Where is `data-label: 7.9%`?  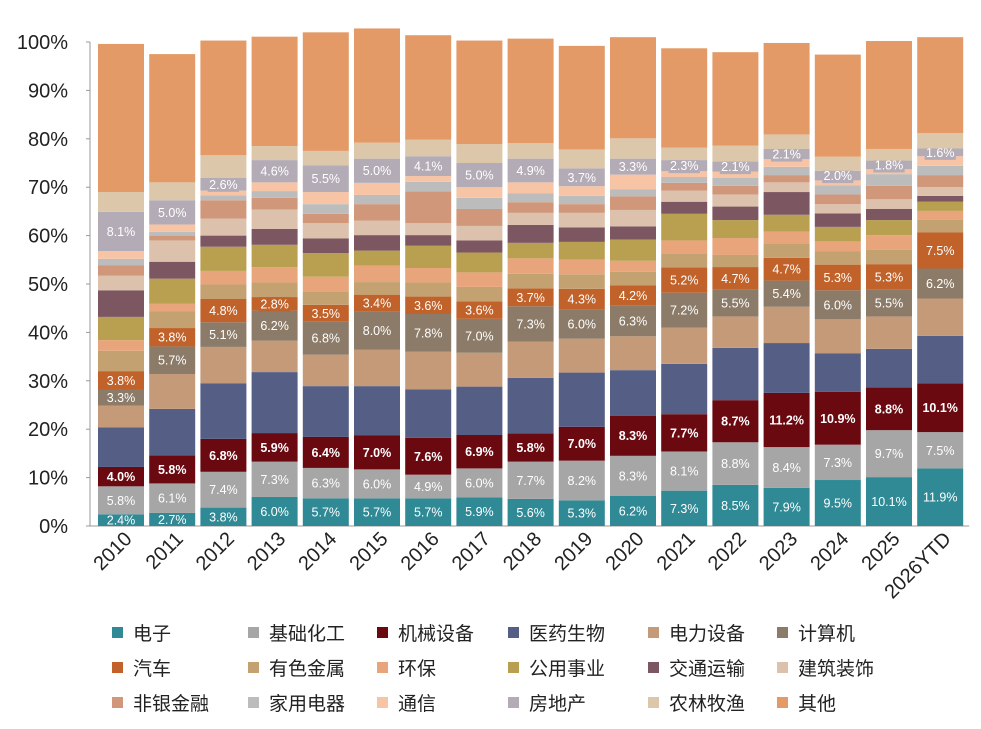 data-label: 7.9% is located at coordinates (786, 507).